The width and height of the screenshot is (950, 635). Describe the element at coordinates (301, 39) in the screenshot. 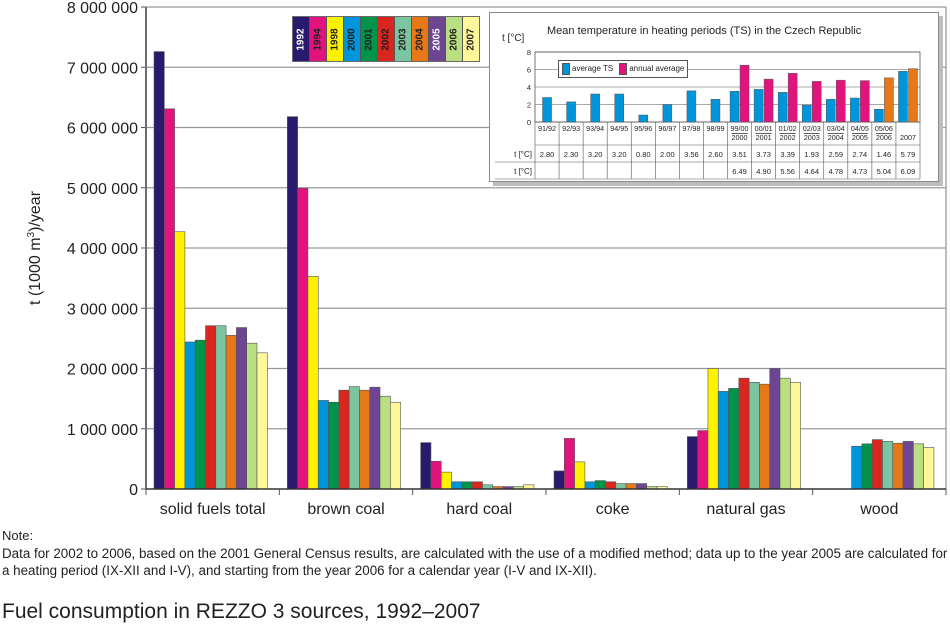

I see `legend-label: 1992` at that location.